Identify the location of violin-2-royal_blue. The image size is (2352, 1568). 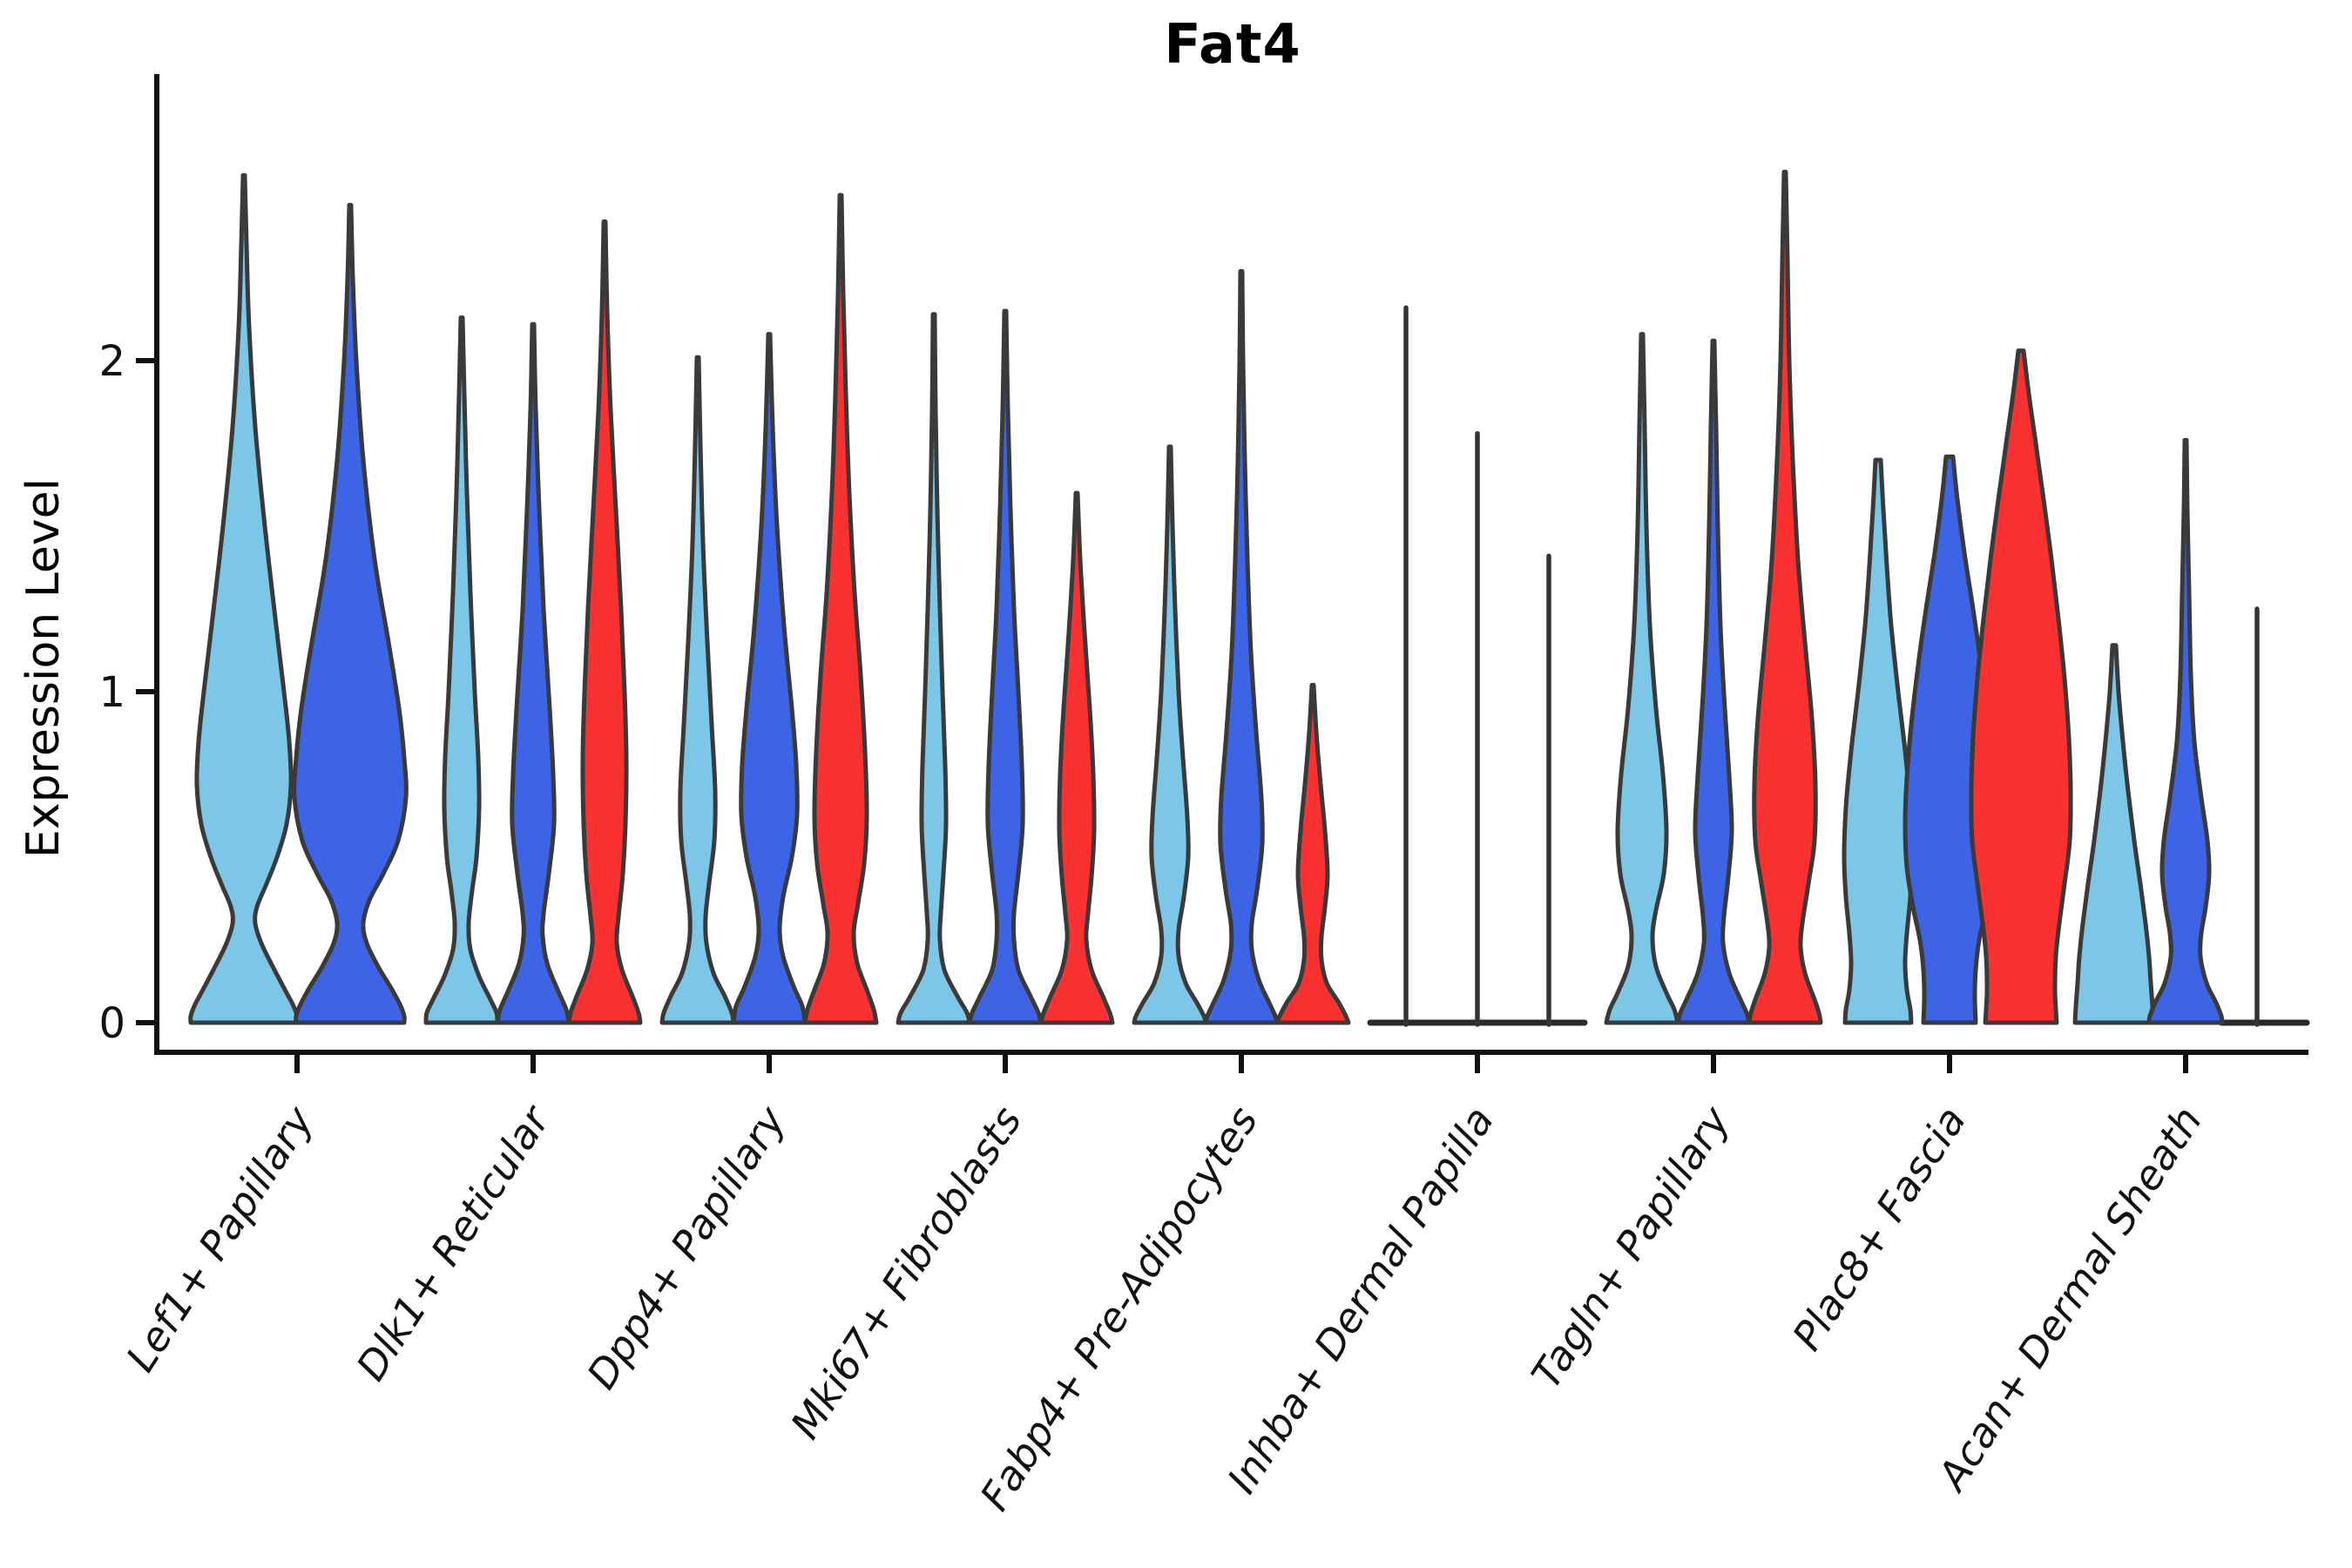
(769, 678).